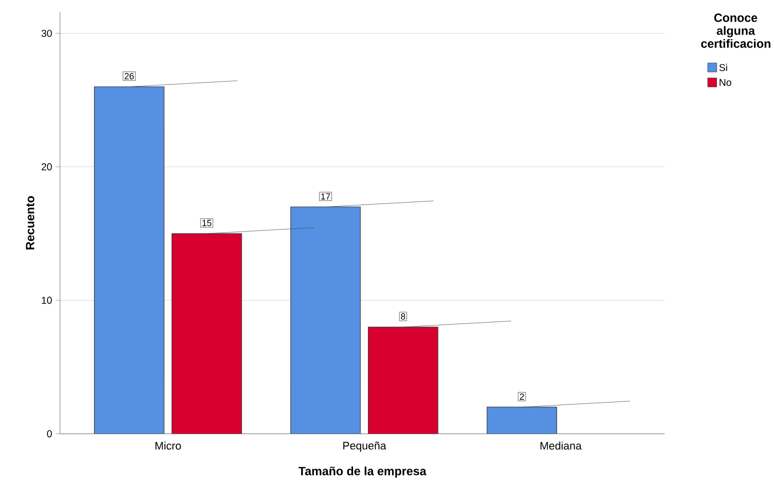 Image resolution: width=774 pixels, height=492 pixels. What do you see at coordinates (168, 446) in the screenshot?
I see `x-tick-label: Micro` at bounding box center [168, 446].